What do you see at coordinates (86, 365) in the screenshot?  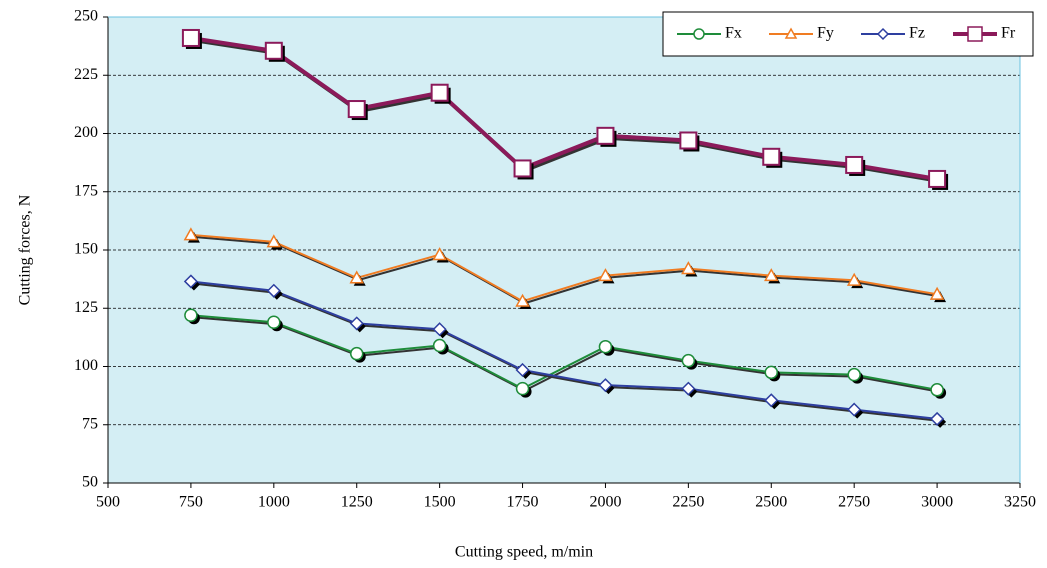 I see `y-tick-label: 100` at bounding box center [86, 365].